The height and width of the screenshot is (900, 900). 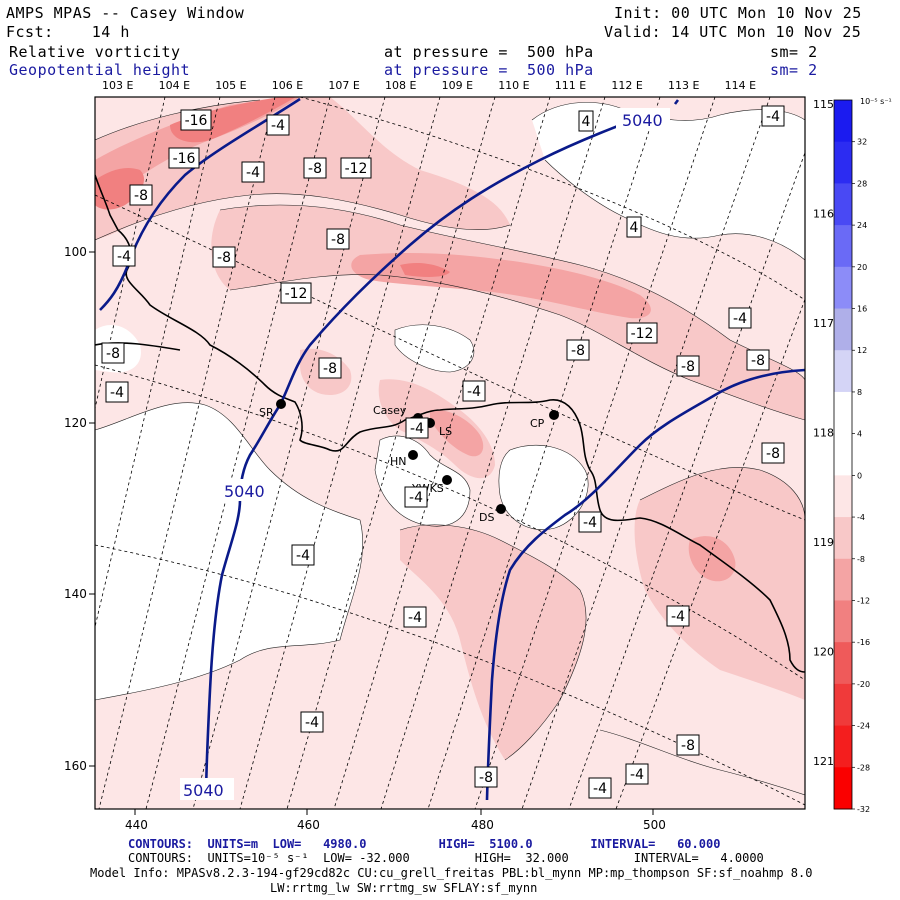 I want to click on top-longitude-label: 108 E, so click(x=400, y=85).